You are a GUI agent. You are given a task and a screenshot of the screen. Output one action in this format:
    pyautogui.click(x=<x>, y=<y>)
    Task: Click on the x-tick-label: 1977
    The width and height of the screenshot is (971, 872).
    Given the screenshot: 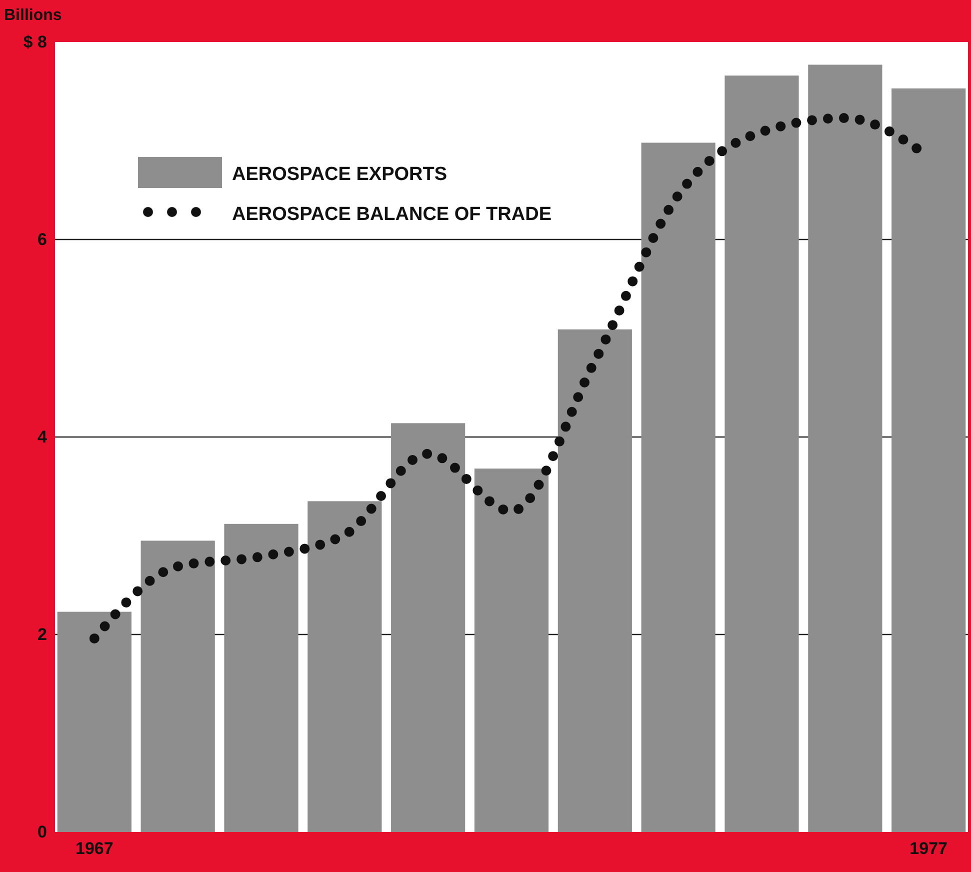 What is the action you would take?
    pyautogui.click(x=929, y=848)
    